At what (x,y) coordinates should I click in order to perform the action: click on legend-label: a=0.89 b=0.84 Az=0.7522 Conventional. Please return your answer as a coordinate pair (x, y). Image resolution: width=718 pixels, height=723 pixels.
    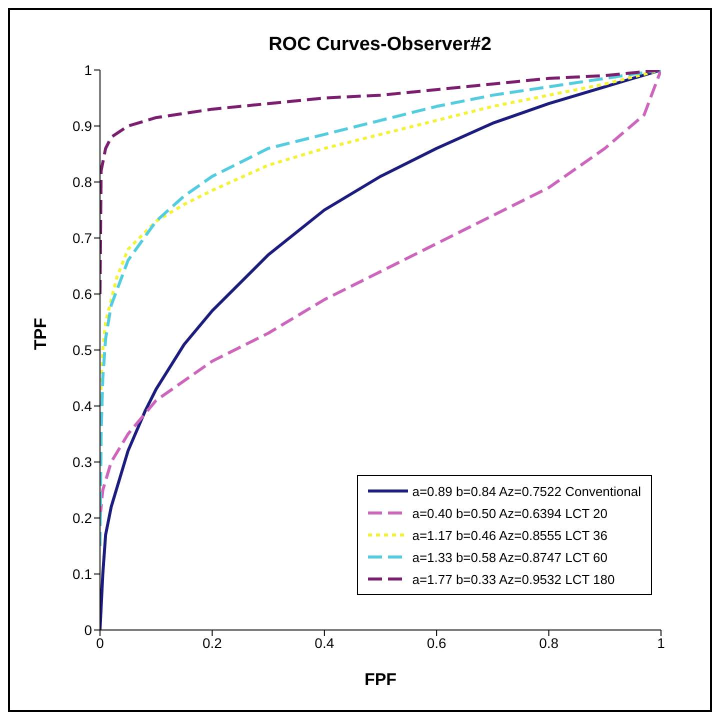
    Looking at the image, I should click on (526, 491).